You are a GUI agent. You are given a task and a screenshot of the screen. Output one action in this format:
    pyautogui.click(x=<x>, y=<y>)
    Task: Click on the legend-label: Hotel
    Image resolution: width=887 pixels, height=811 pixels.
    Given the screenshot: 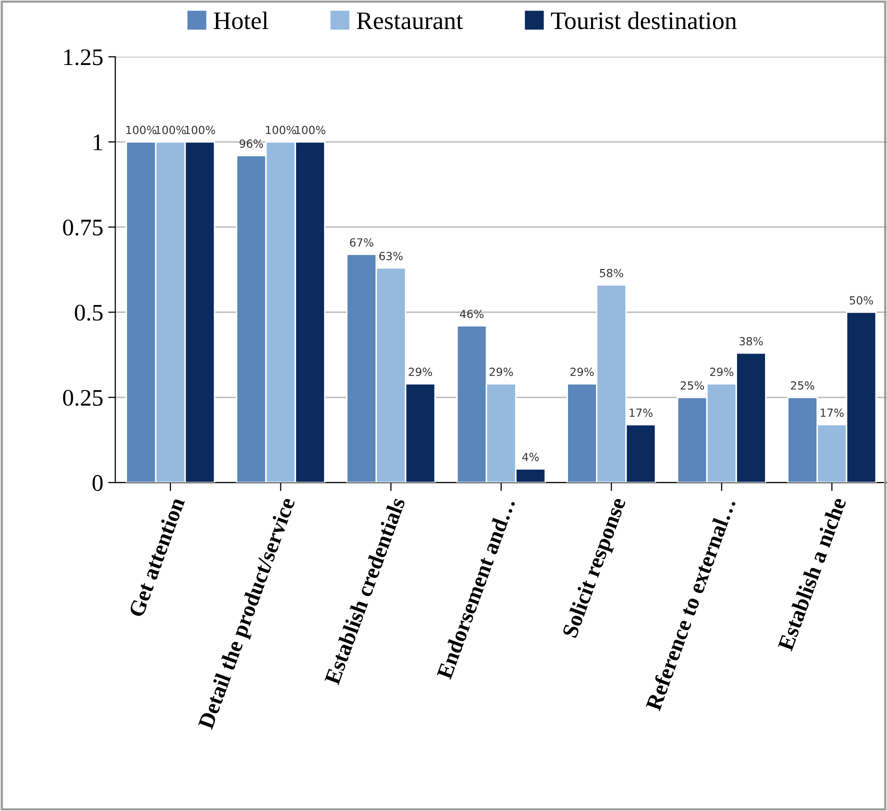 What is the action you would take?
    pyautogui.click(x=241, y=21)
    